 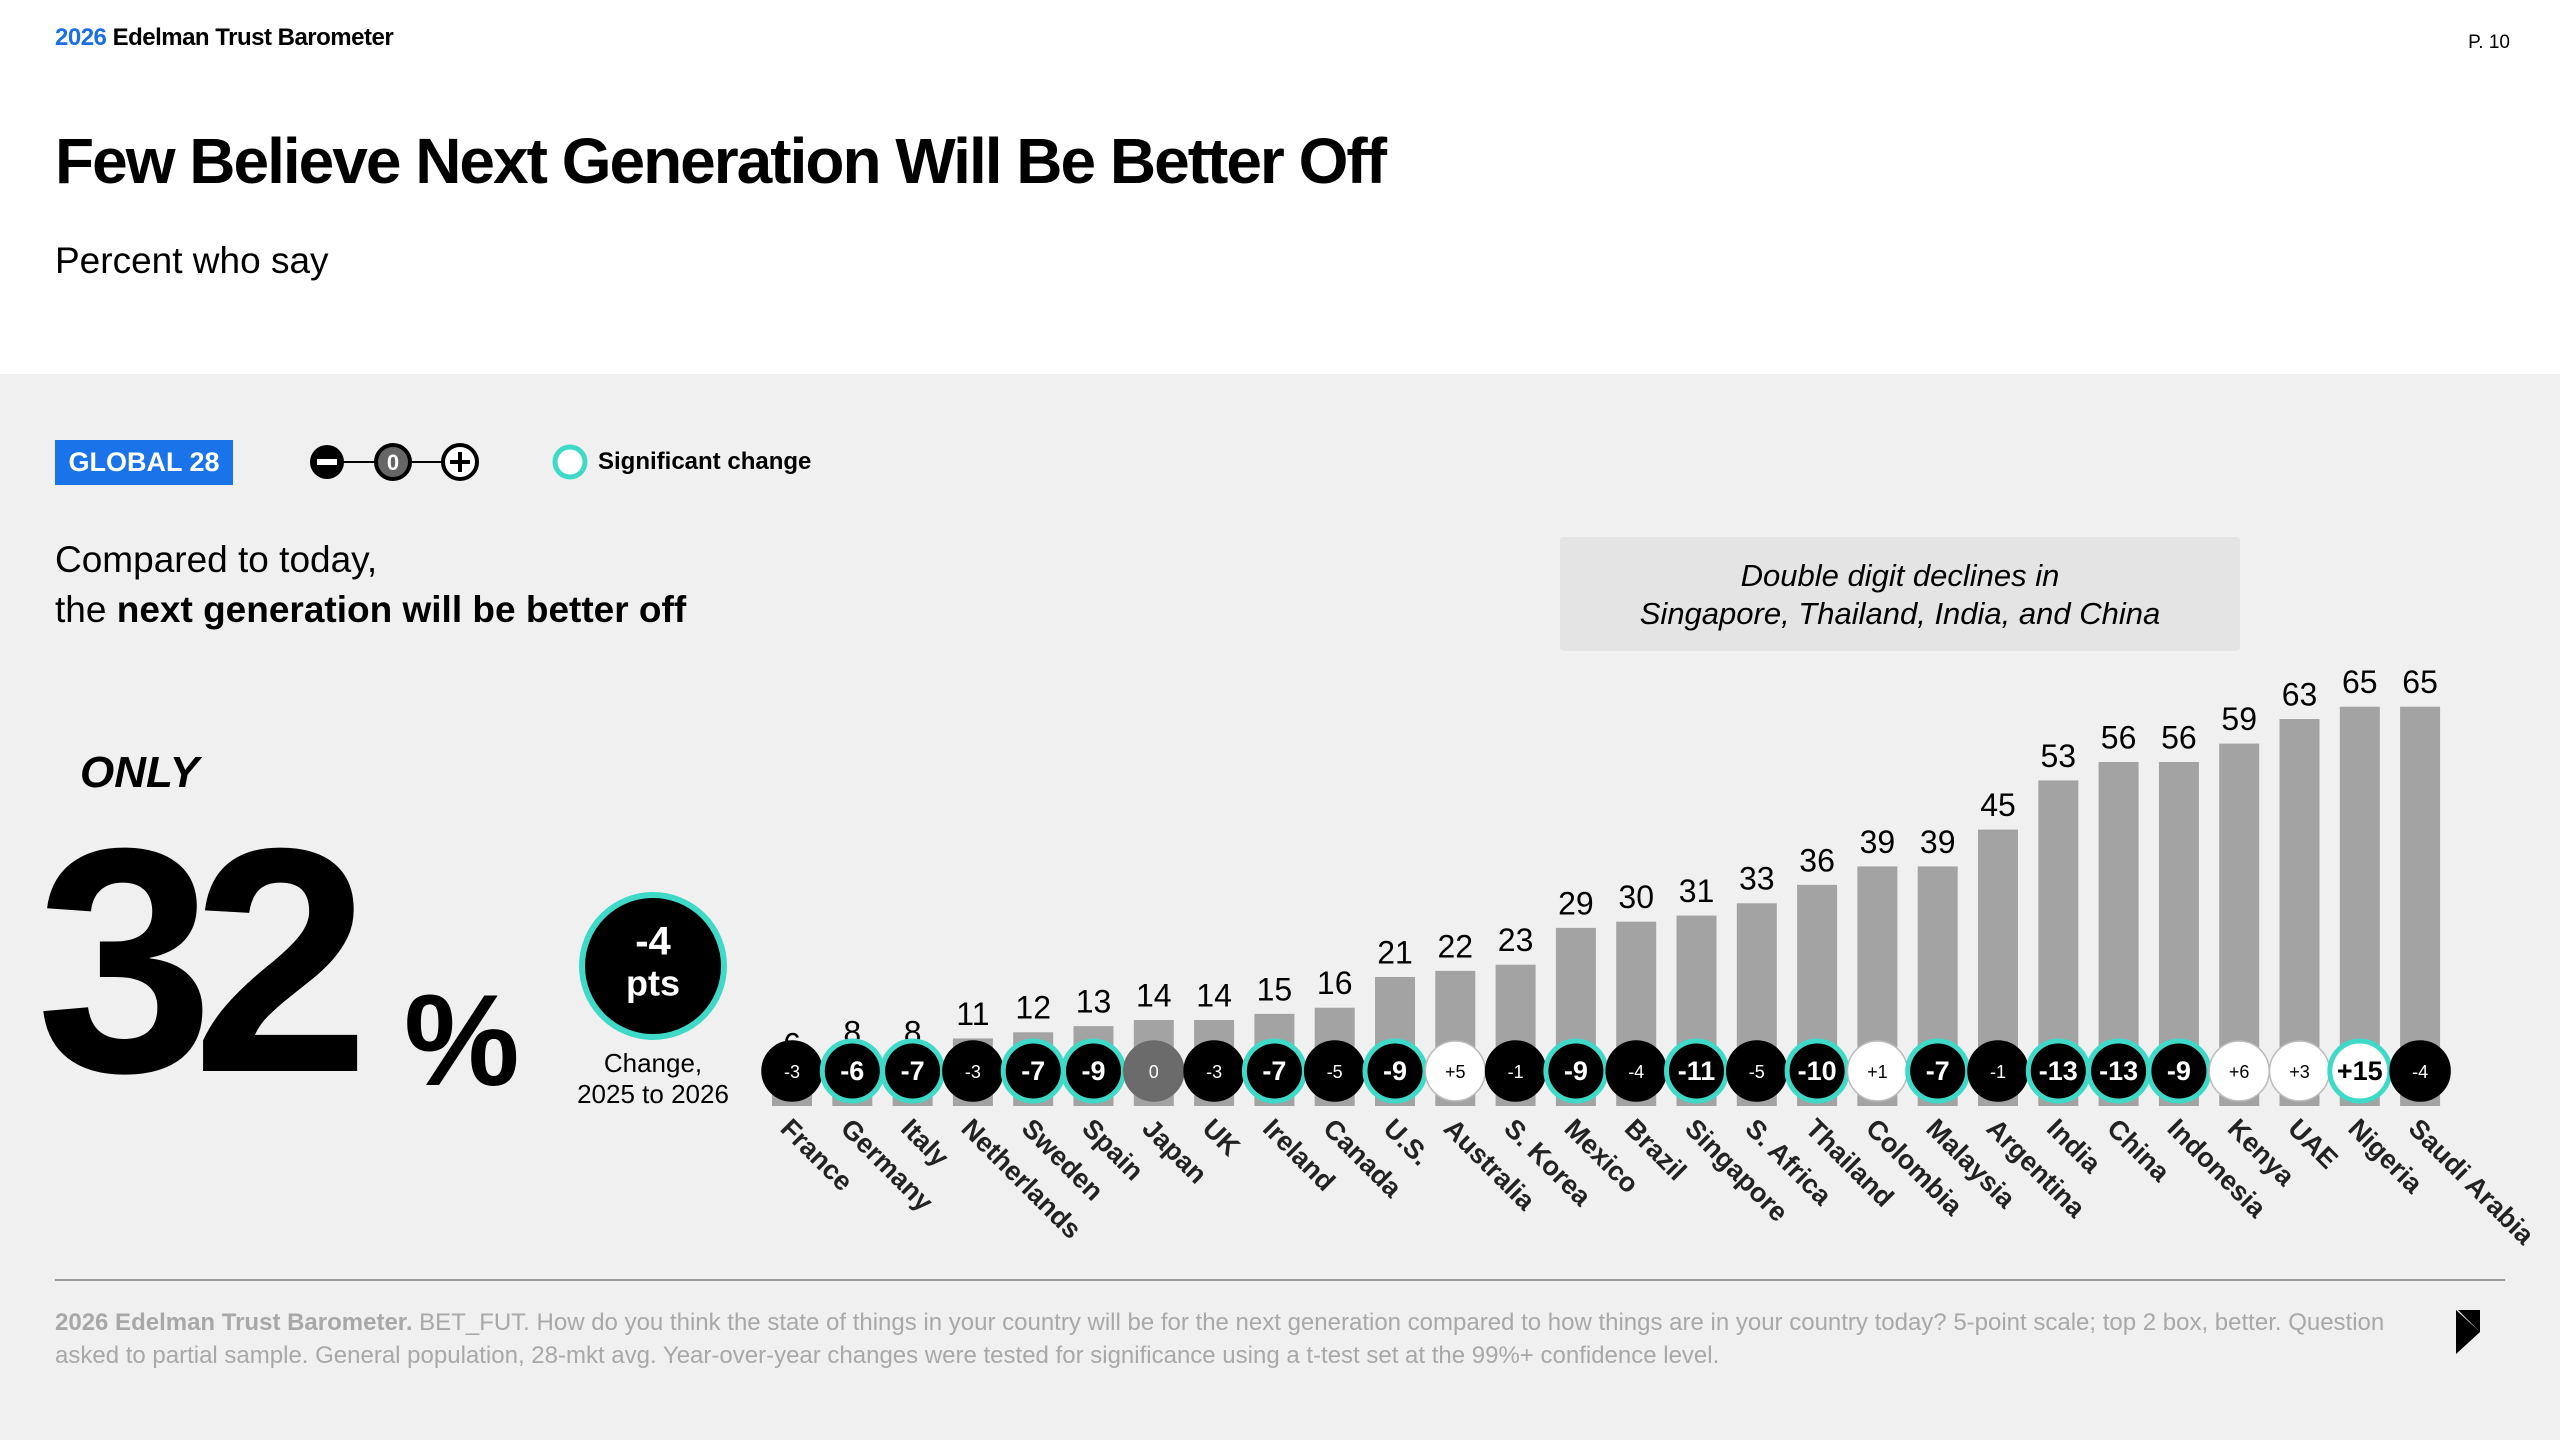 I want to click on change-caption: Change, 2025 to 2026, so click(x=653, y=1079).